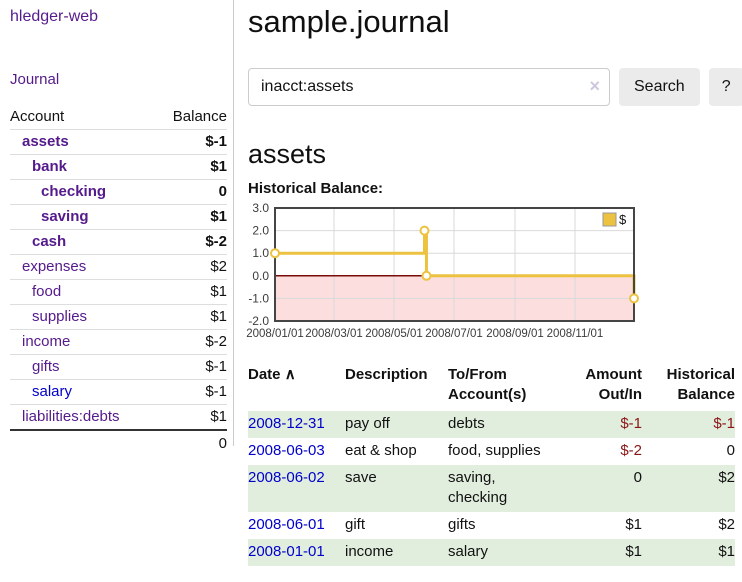 The height and width of the screenshot is (582, 742). Describe the element at coordinates (494, 450) in the screenshot. I see `transaction-accounts: food, supplies` at that location.